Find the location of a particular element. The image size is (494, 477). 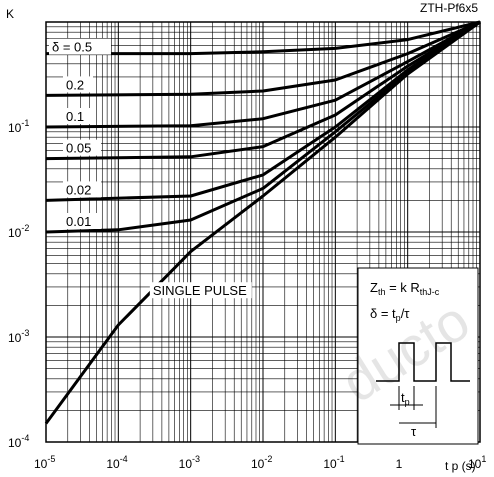

y-tick-label-1: 10⁻² is located at coordinates (18, 231).